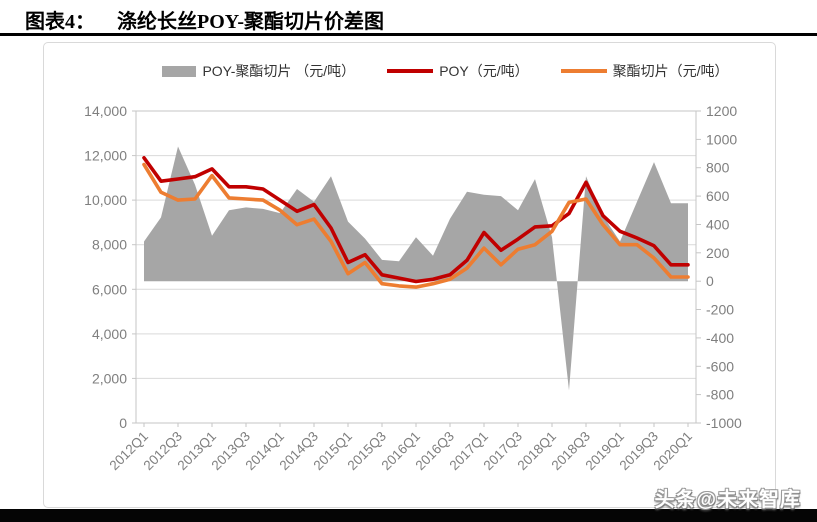  I want to click on legend-item-spread: POY-聚酯切片 （元/吨）, so click(258, 71).